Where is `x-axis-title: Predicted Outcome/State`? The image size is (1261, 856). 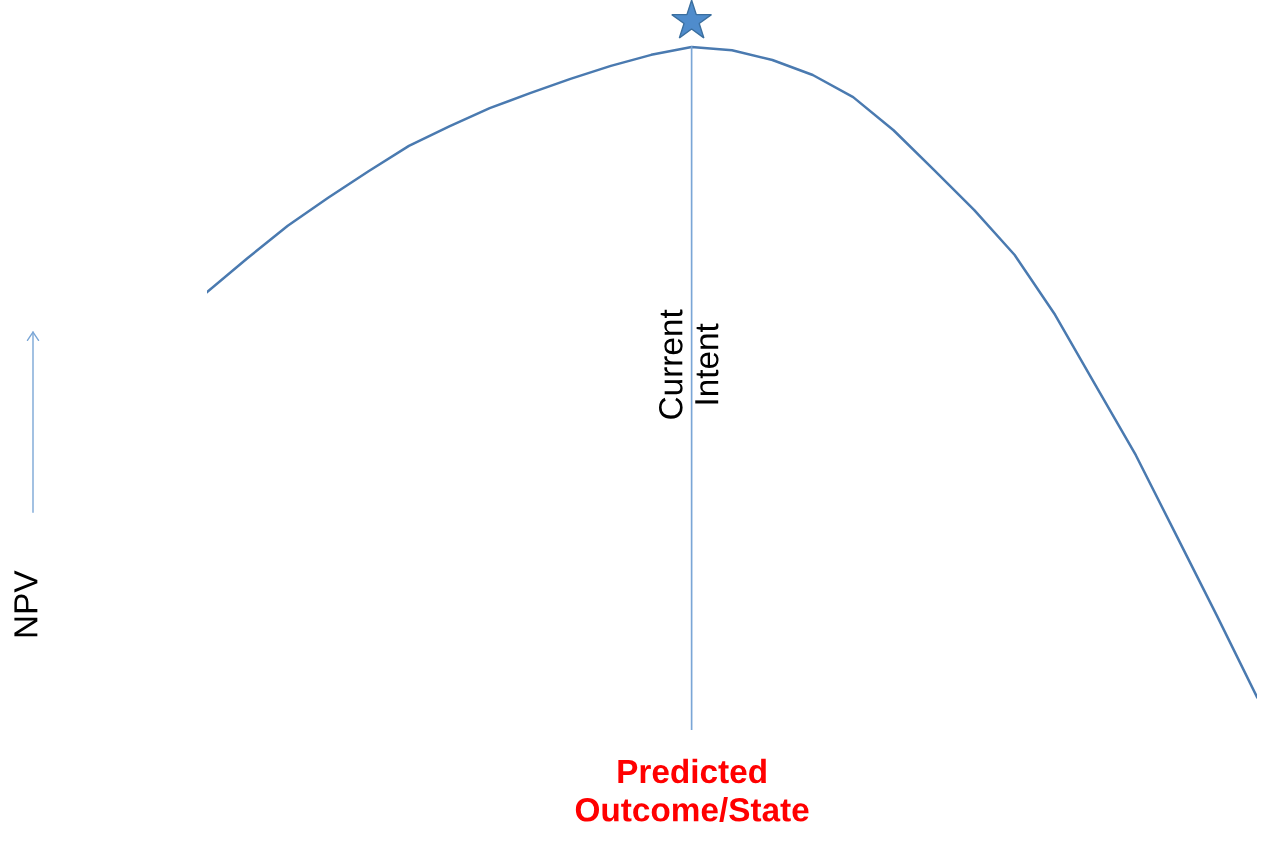 x-axis-title: Predicted Outcome/State is located at coordinates (692, 790).